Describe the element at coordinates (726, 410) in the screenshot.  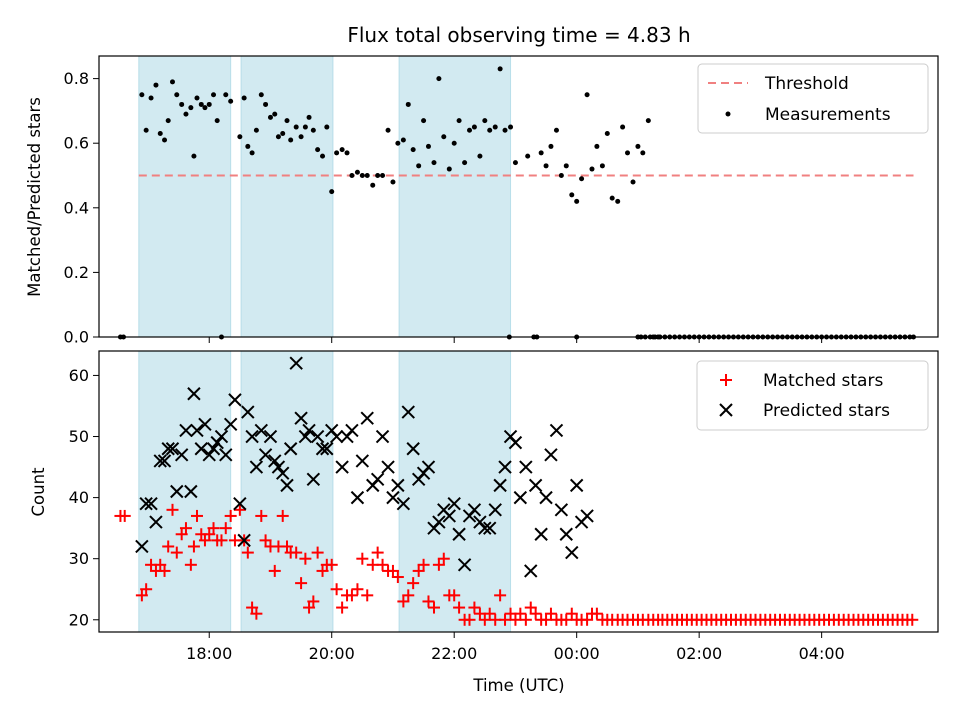
I see `legend-predicted-swatch` at that location.